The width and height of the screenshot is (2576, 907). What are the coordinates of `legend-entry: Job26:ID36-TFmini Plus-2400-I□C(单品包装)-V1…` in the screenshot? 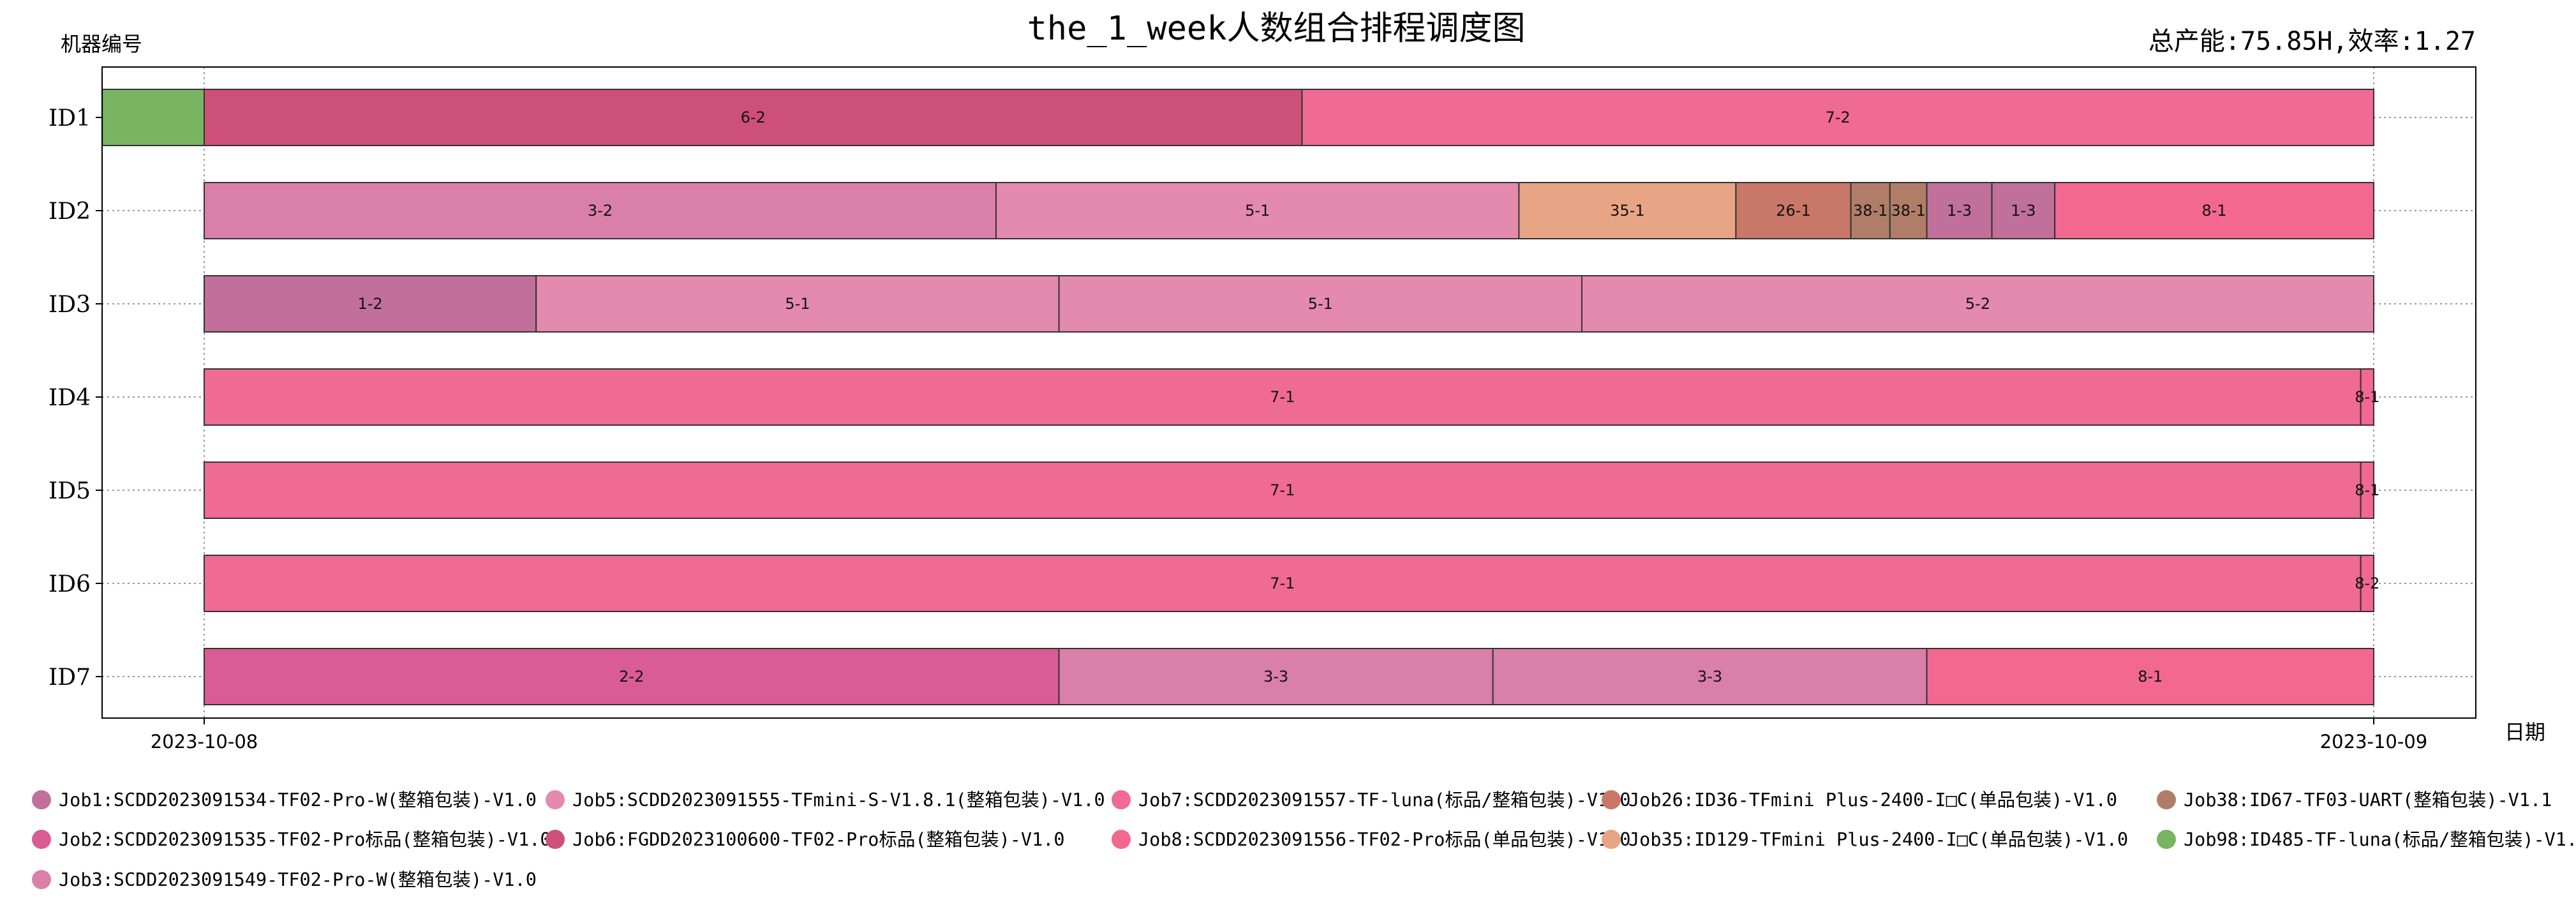 It's located at (1872, 800).